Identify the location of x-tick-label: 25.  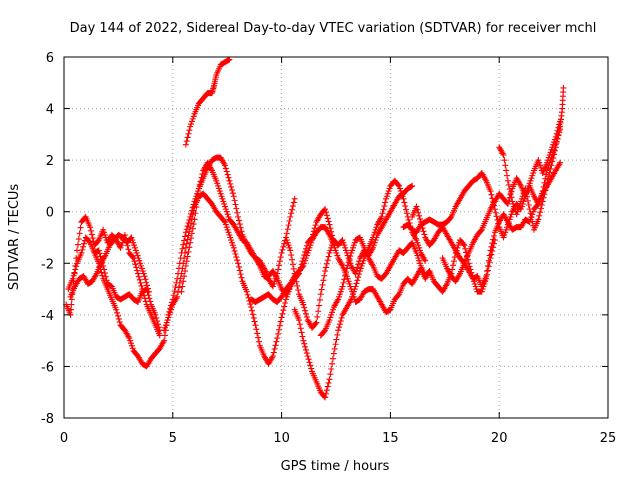
(608, 438).